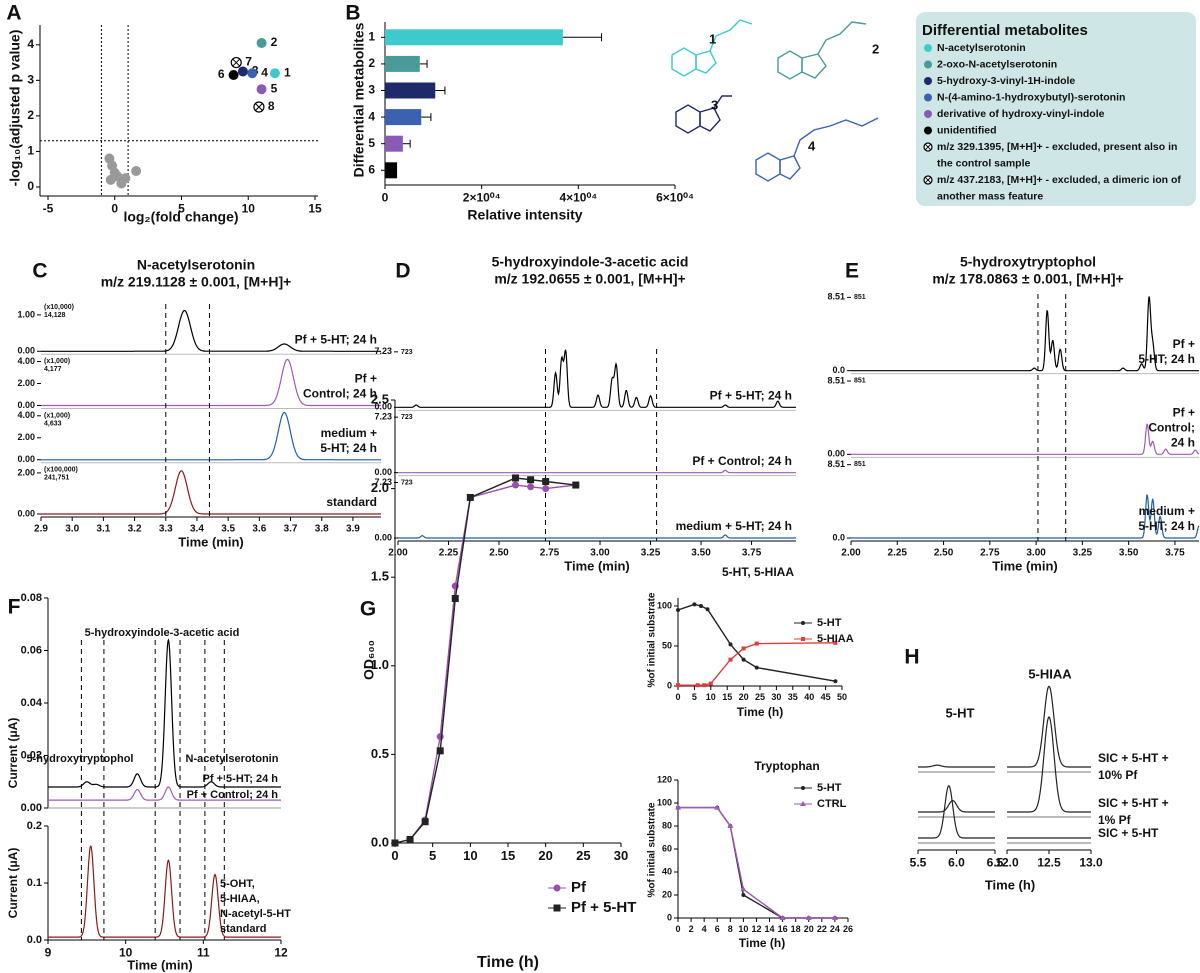 The height and width of the screenshot is (973, 1200). What do you see at coordinates (449, 553) in the screenshot?
I see `x-tick-label: 2.25` at bounding box center [449, 553].